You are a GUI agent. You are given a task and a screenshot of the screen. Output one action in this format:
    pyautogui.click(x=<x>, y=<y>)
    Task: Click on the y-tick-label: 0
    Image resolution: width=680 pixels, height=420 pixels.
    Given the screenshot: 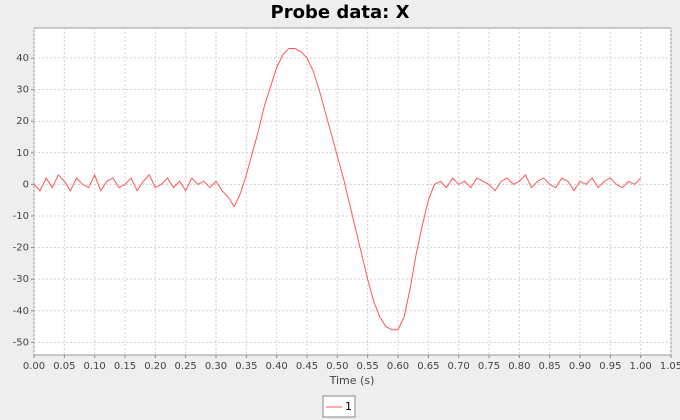 What is the action you would take?
    pyautogui.click(x=26, y=184)
    